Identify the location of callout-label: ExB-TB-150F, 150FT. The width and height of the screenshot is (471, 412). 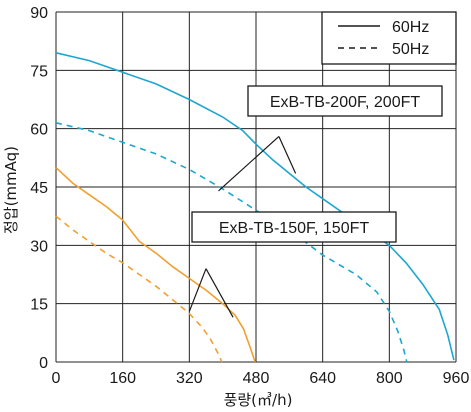
(294, 228).